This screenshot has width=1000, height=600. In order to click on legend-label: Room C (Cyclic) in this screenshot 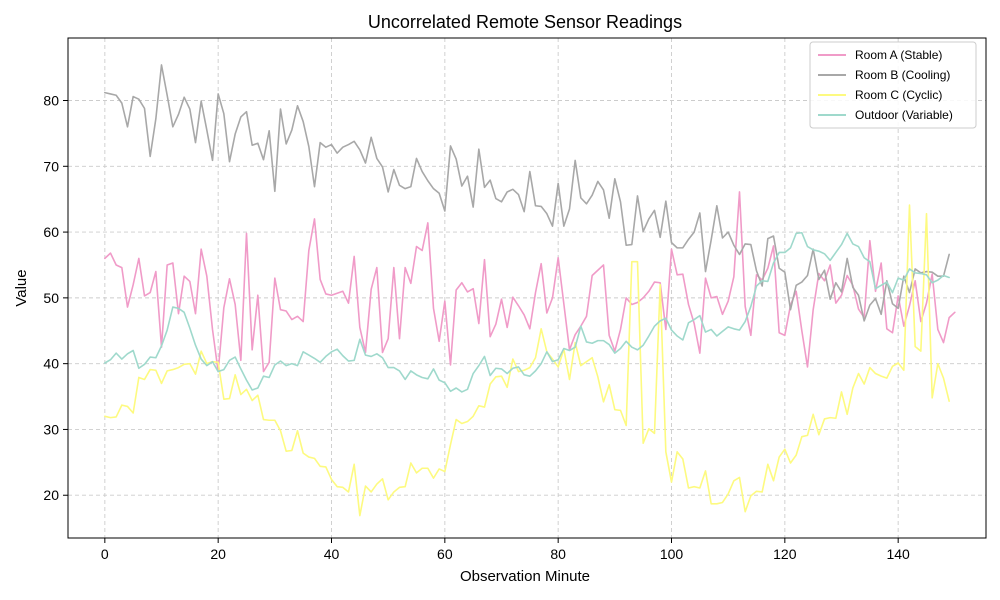, I will do `click(898, 95)`.